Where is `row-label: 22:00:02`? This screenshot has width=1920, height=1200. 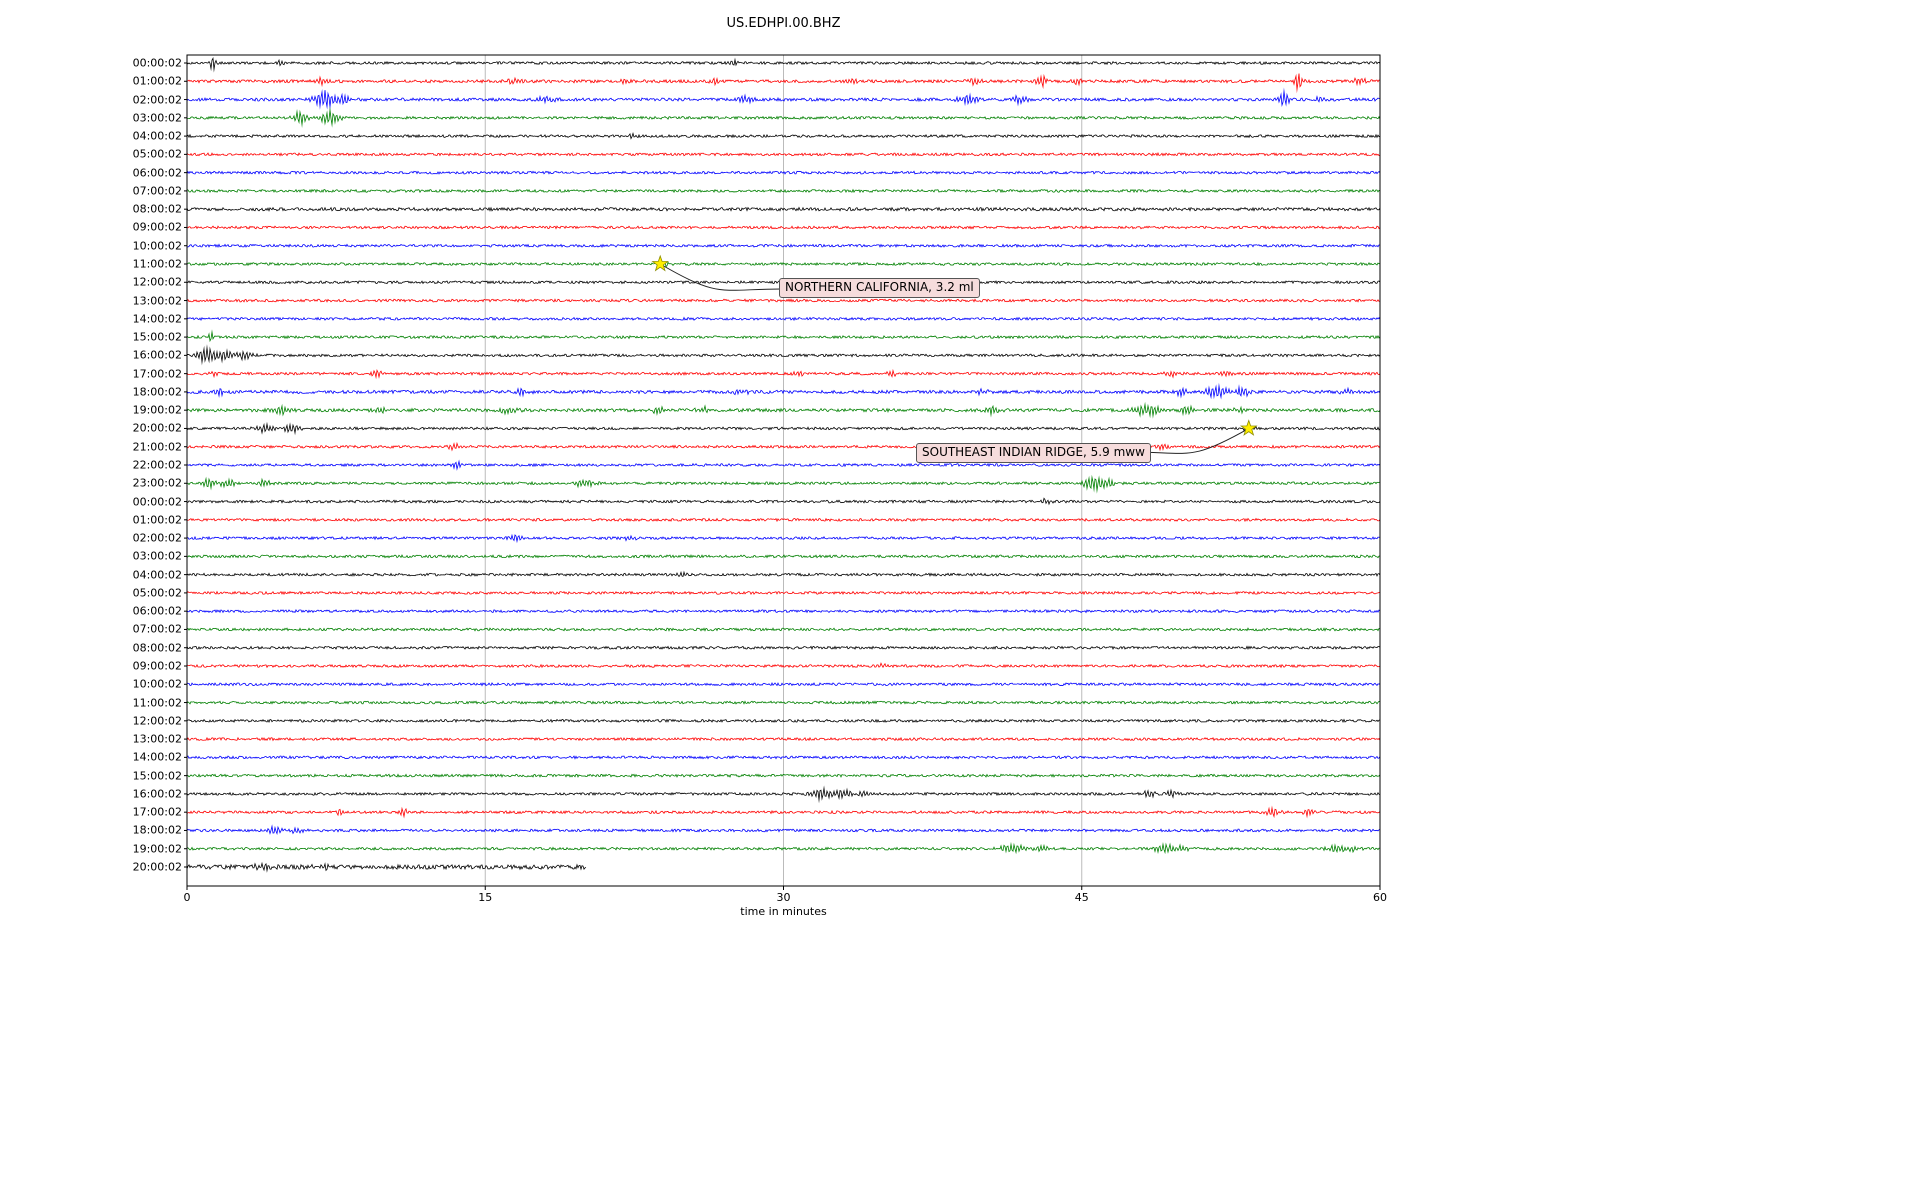
row-label: 22:00:02 is located at coordinates (157, 465).